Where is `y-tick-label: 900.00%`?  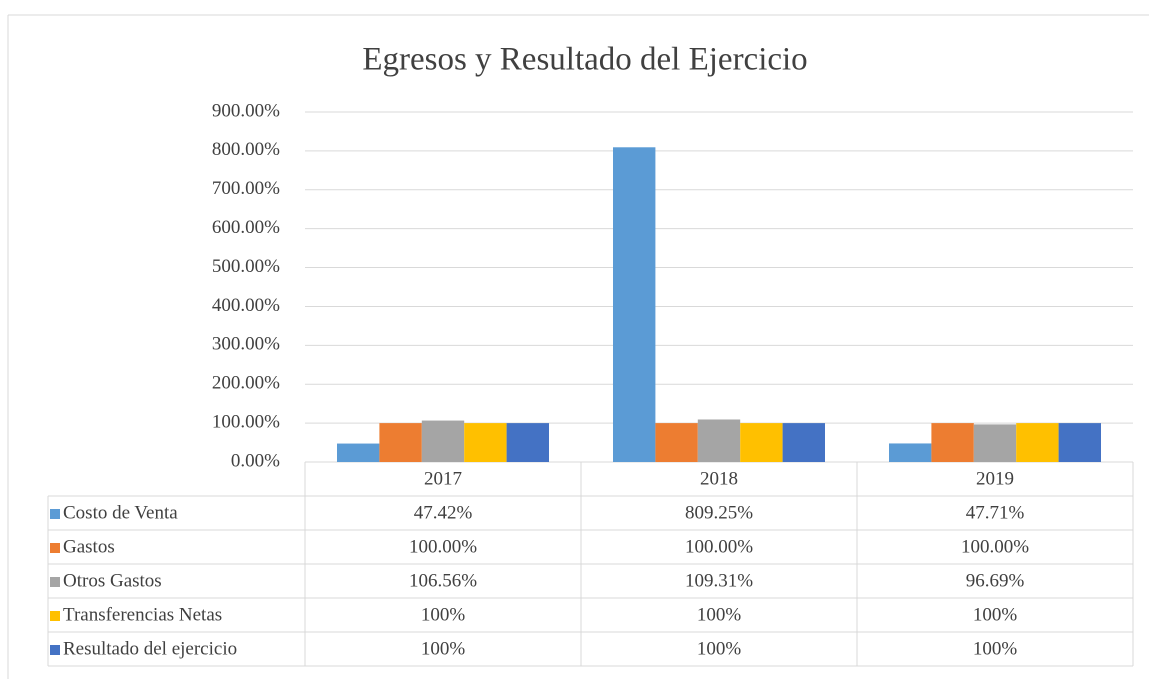 y-tick-label: 900.00% is located at coordinates (246, 110).